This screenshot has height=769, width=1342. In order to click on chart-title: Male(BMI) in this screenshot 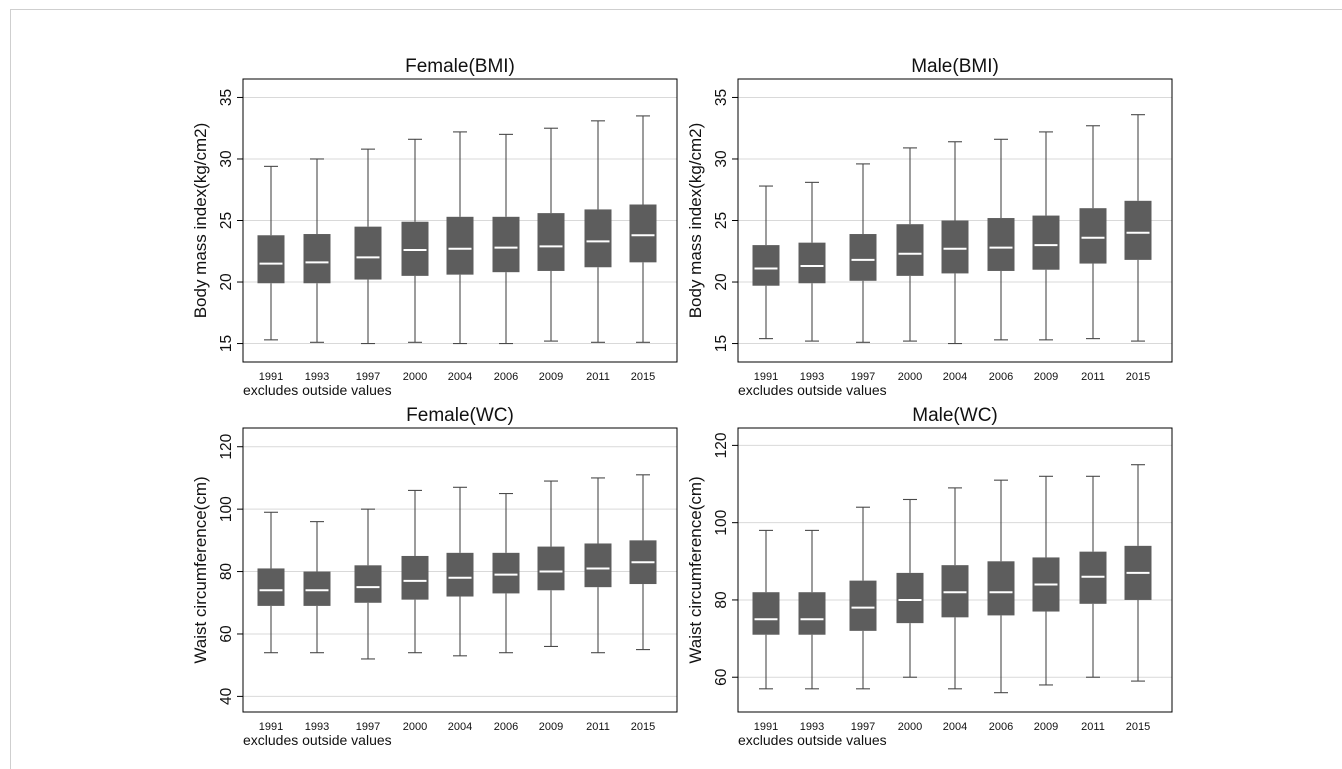, I will do `click(955, 66)`.